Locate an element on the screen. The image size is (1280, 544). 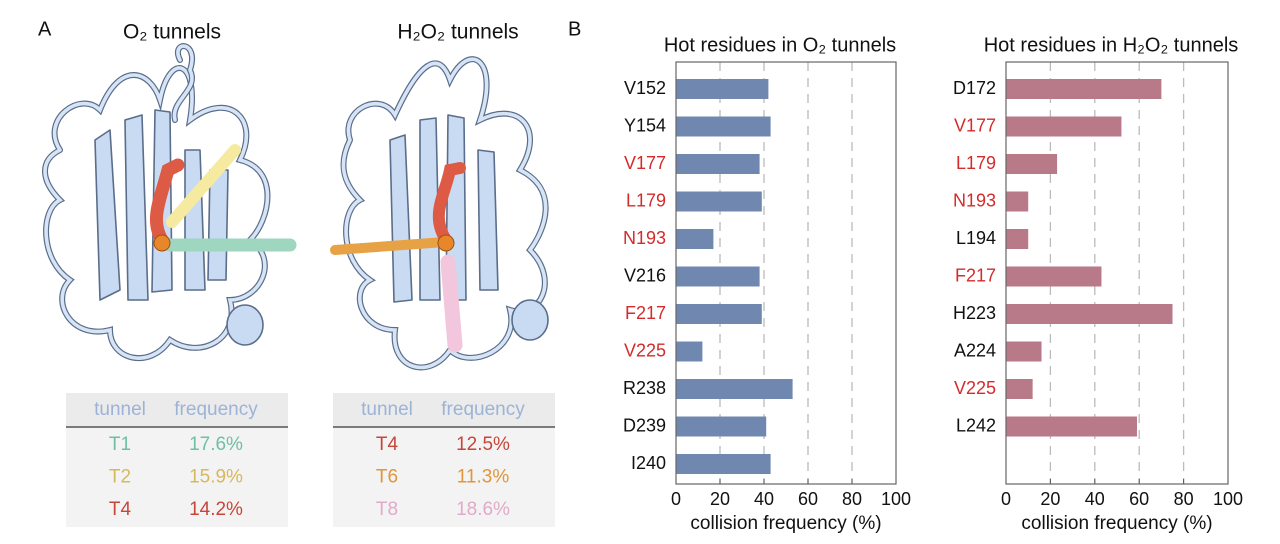
y-tick-label: L194 is located at coordinates (976, 238).